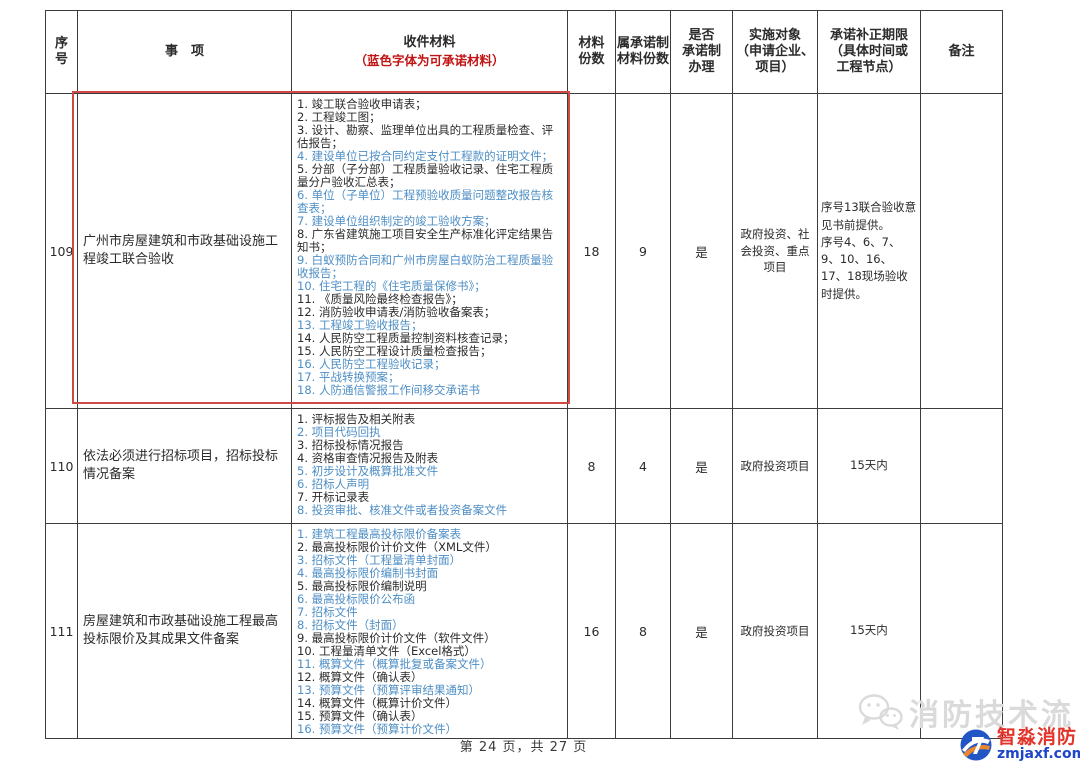 The height and width of the screenshot is (764, 1080). I want to click on column-header-8: 备注, so click(961, 52).